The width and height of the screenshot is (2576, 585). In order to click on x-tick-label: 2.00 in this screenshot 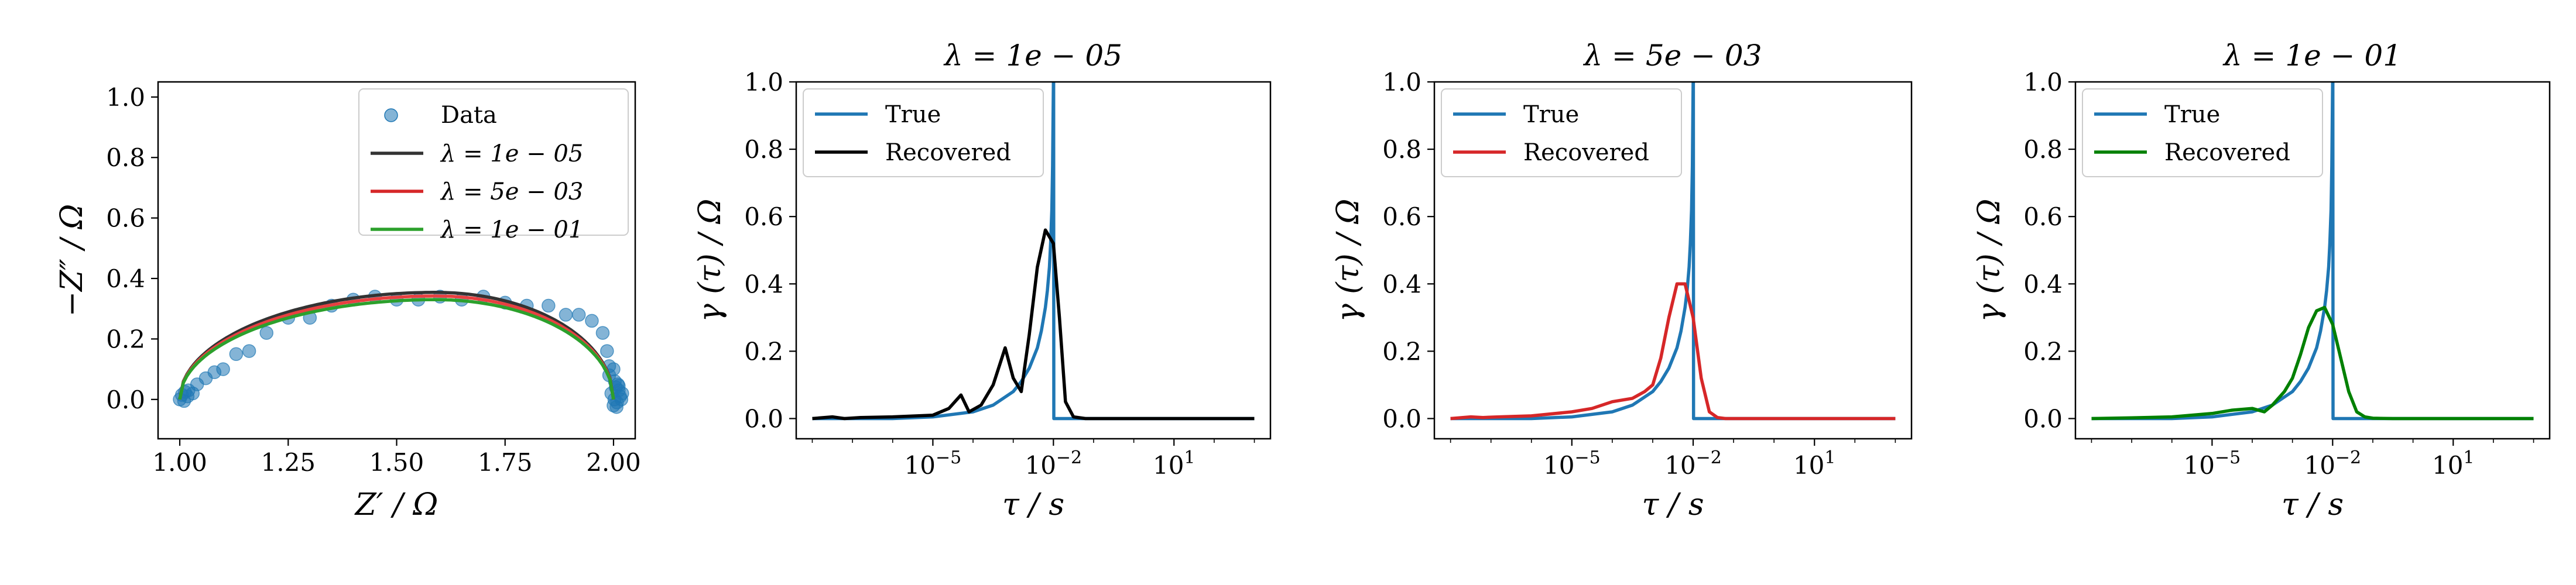, I will do `click(613, 462)`.